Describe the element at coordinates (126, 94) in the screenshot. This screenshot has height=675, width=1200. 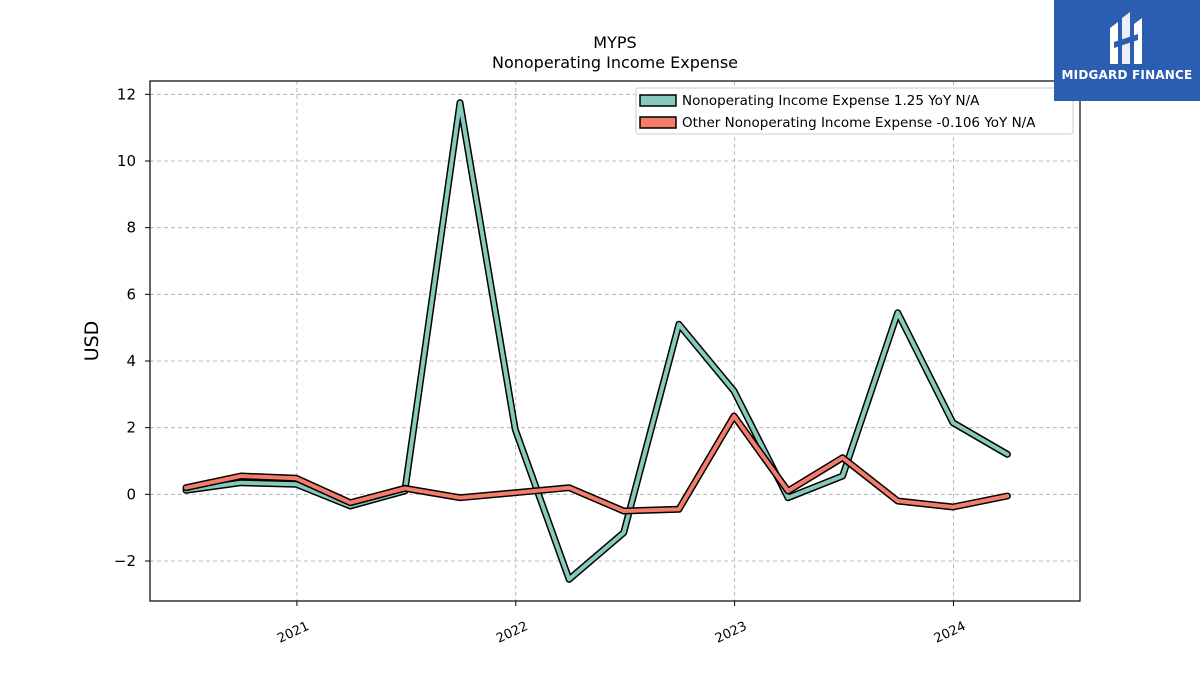
I see `y-tick-label: 12` at that location.